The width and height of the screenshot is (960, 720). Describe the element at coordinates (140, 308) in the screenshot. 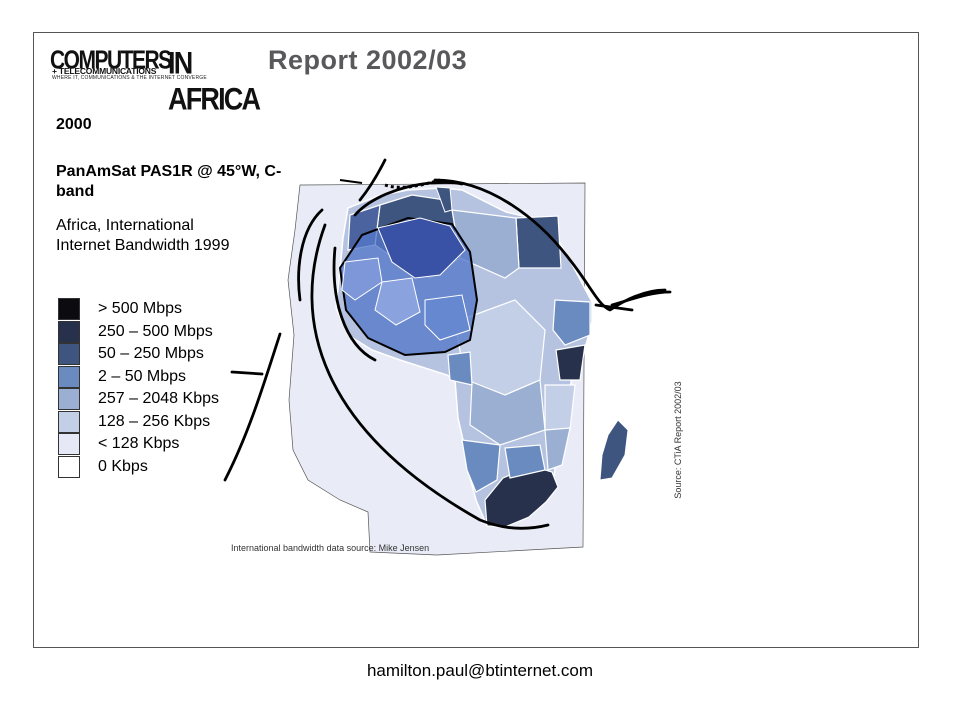

I see `legend-label: > 500 Mbps` at that location.